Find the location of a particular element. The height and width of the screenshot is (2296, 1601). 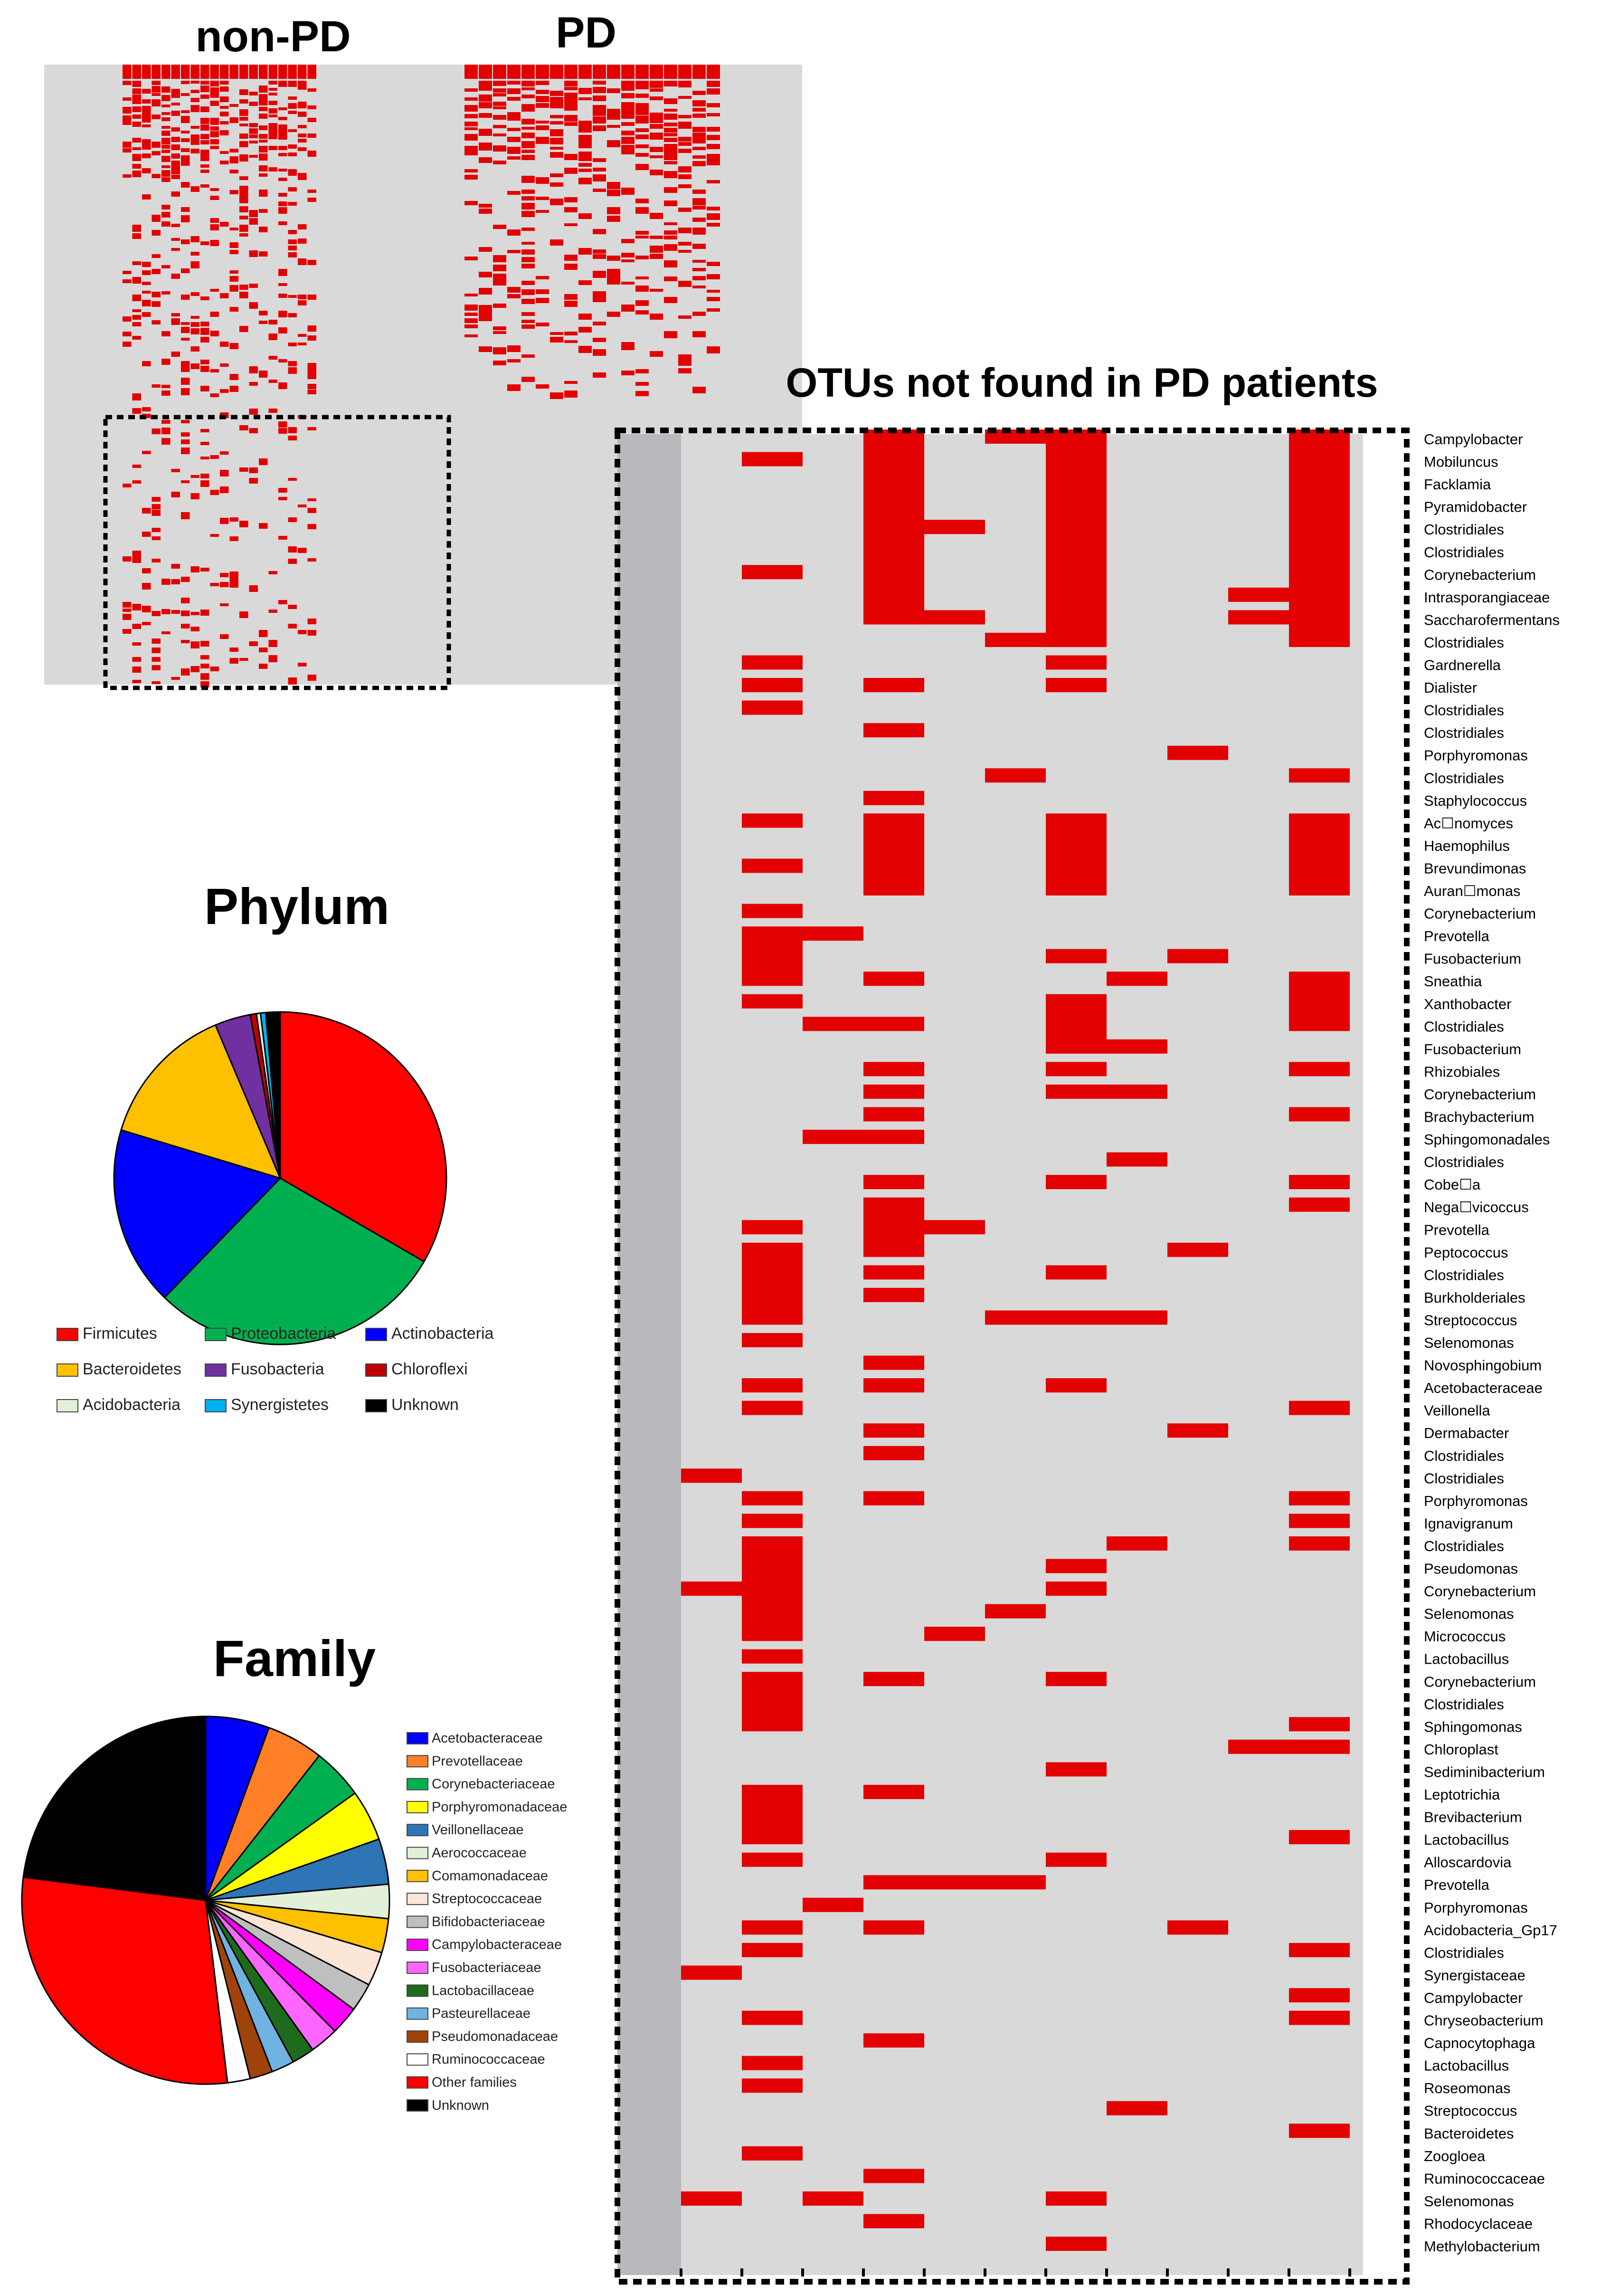

legend-label: Porphyromonadaceae is located at coordinates (499, 1807).